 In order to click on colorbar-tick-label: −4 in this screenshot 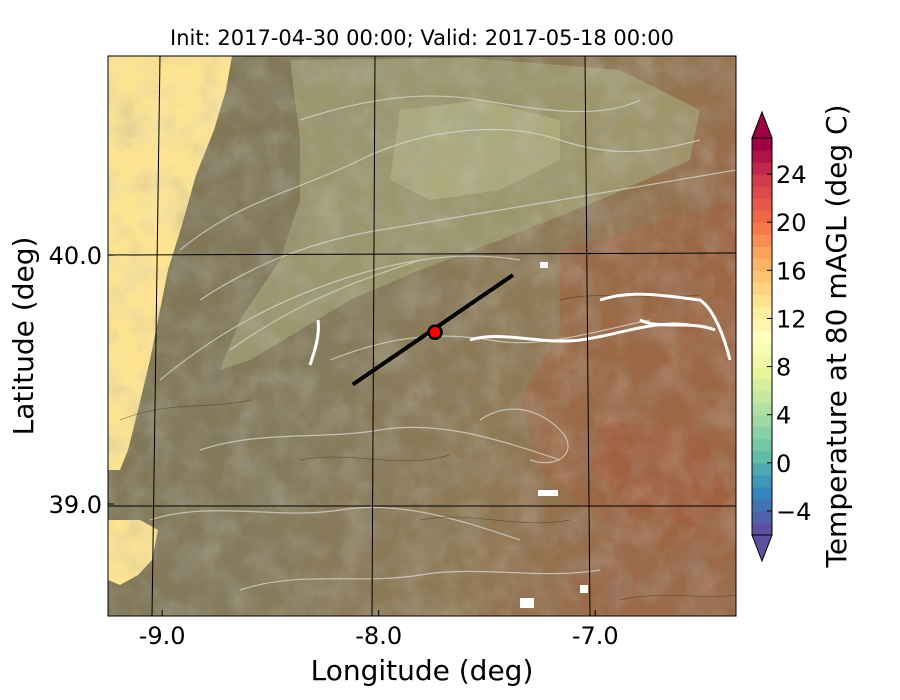, I will do `click(793, 512)`.